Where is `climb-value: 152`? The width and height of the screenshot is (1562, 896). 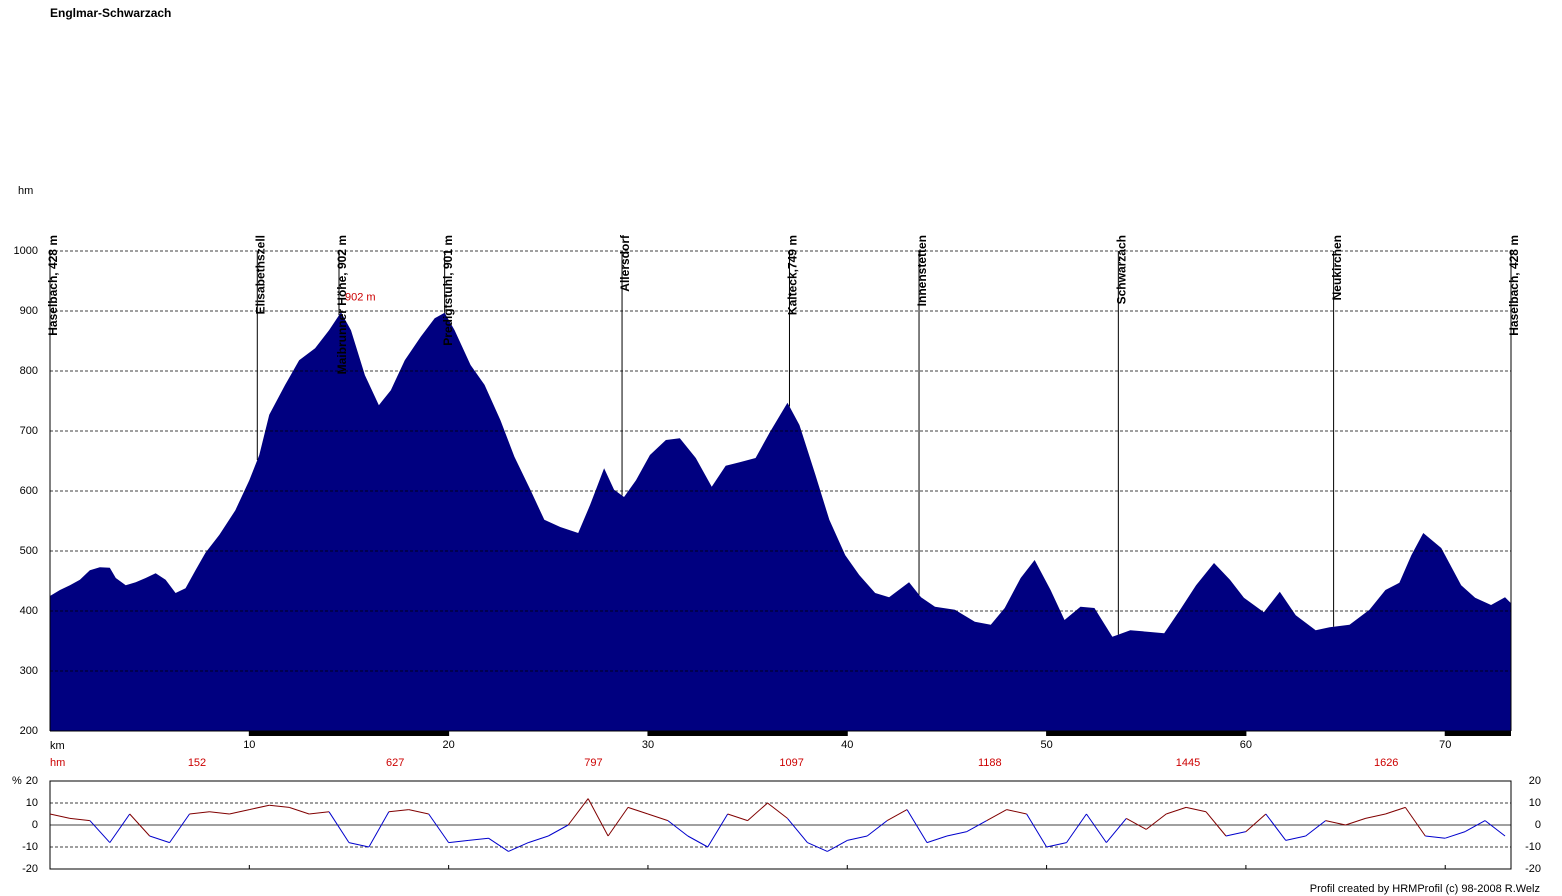 climb-value: 152 is located at coordinates (197, 763).